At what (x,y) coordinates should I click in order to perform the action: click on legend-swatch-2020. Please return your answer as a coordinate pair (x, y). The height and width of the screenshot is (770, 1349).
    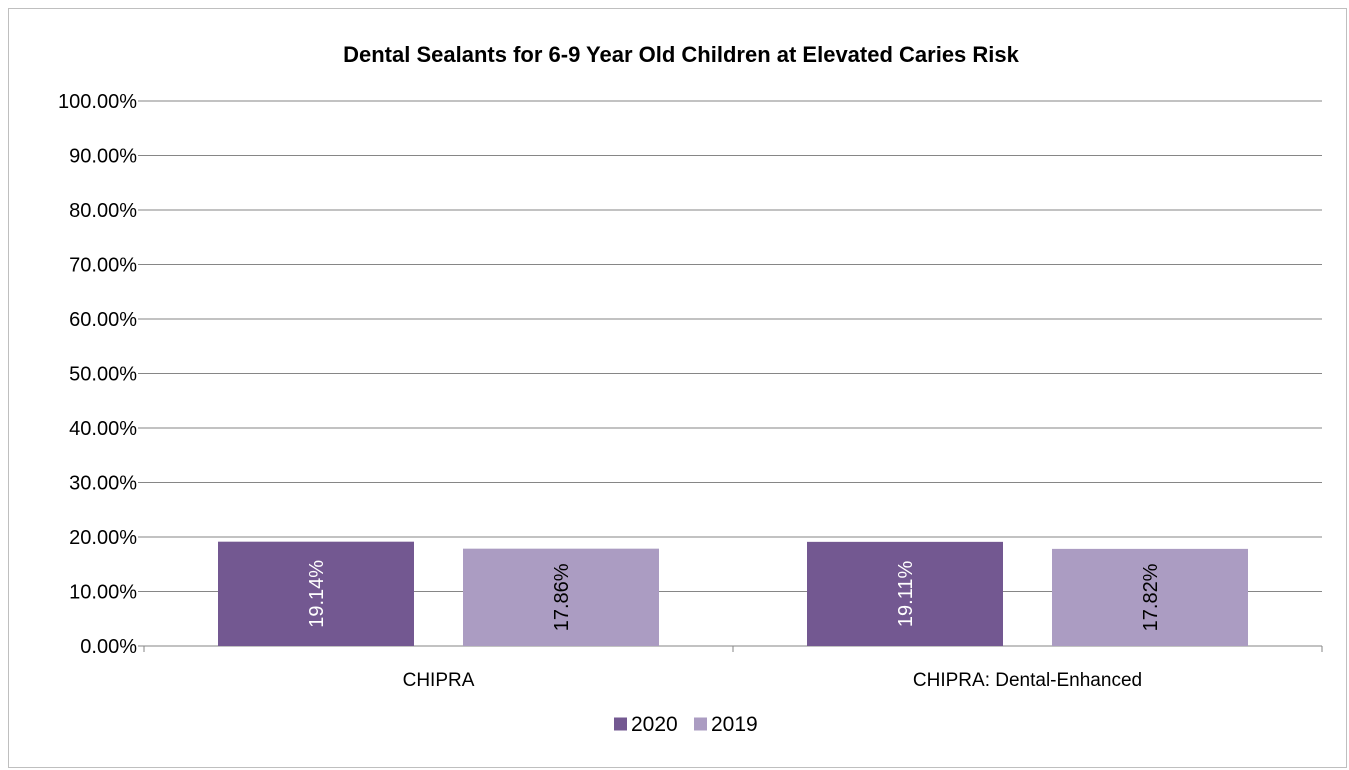
    Looking at the image, I should click on (620, 724).